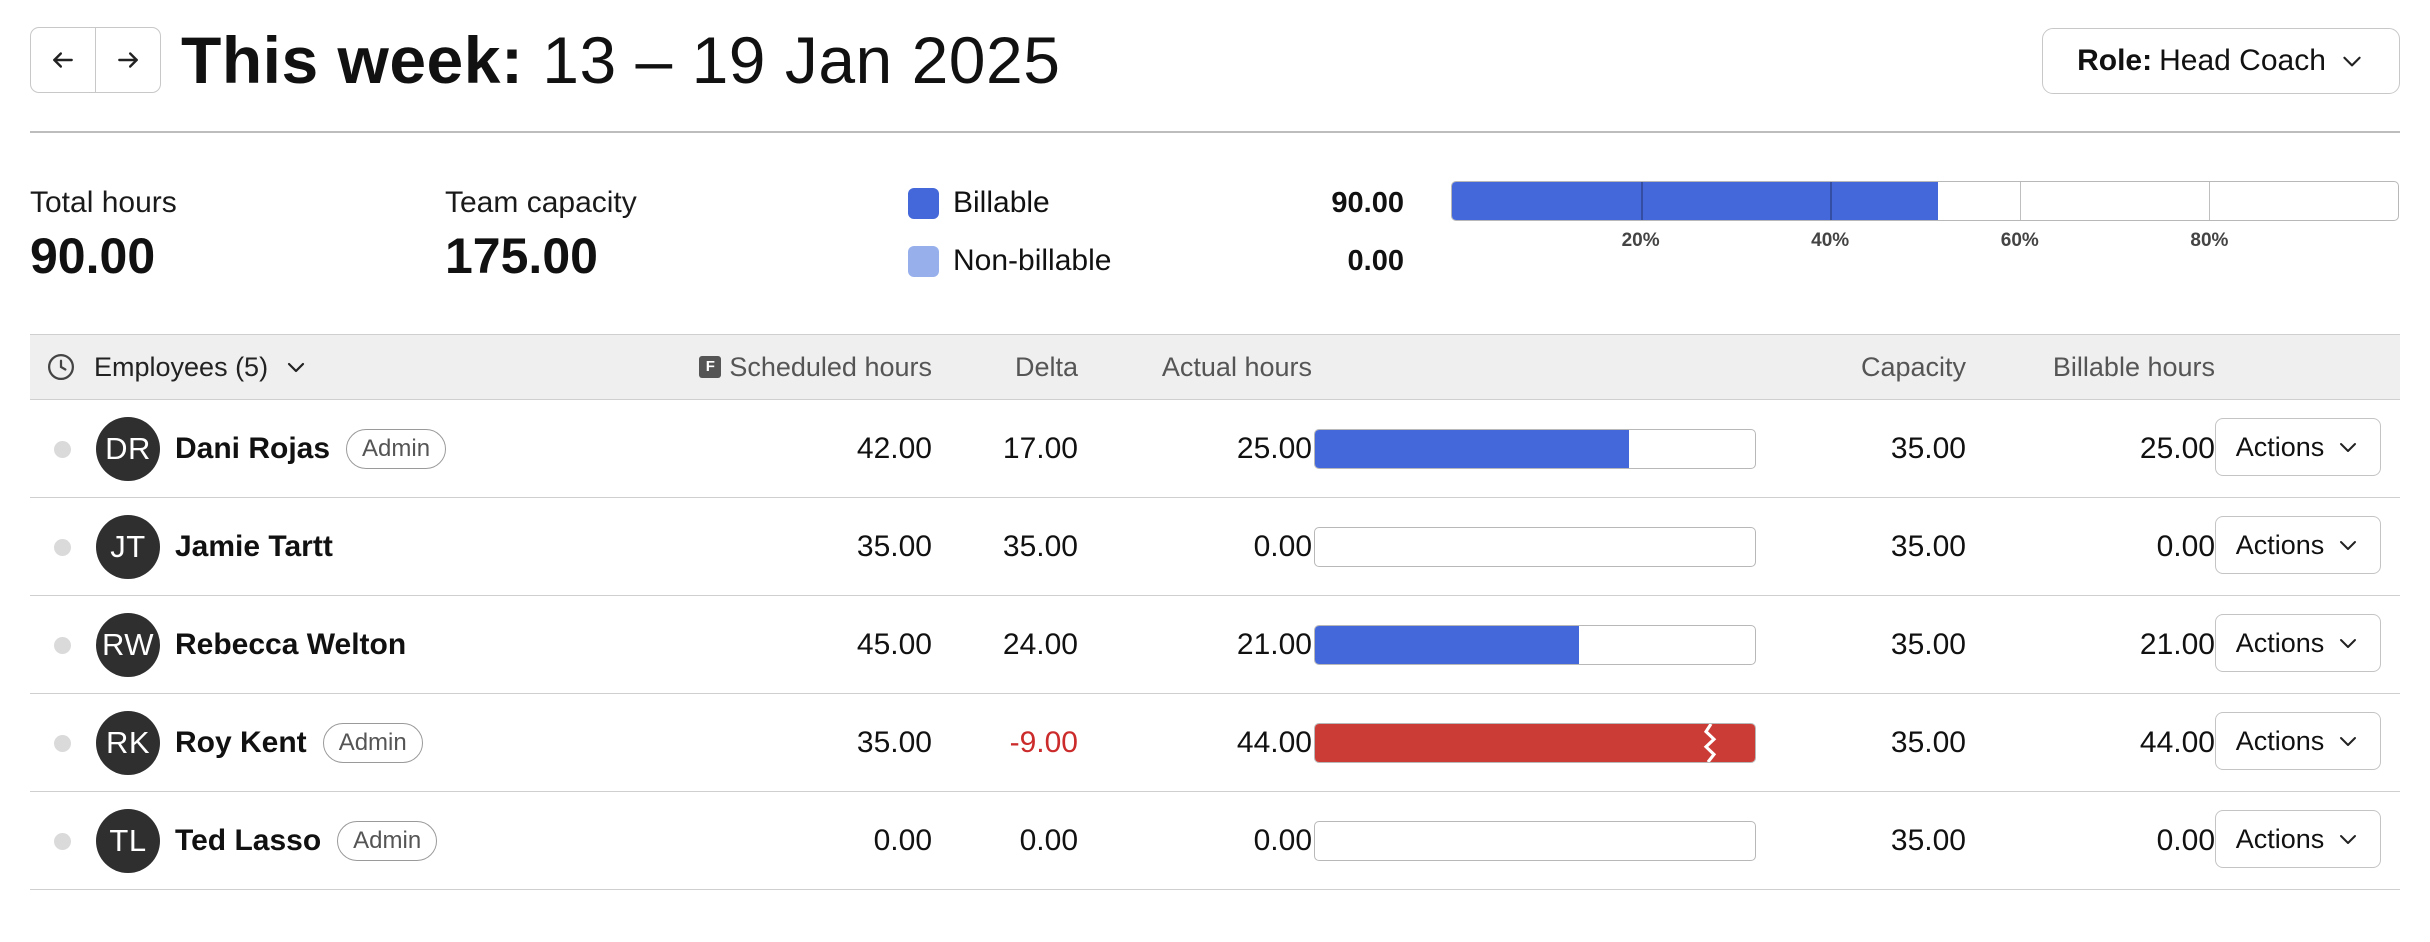  I want to click on delta-cell: -9.00, so click(1043, 742).